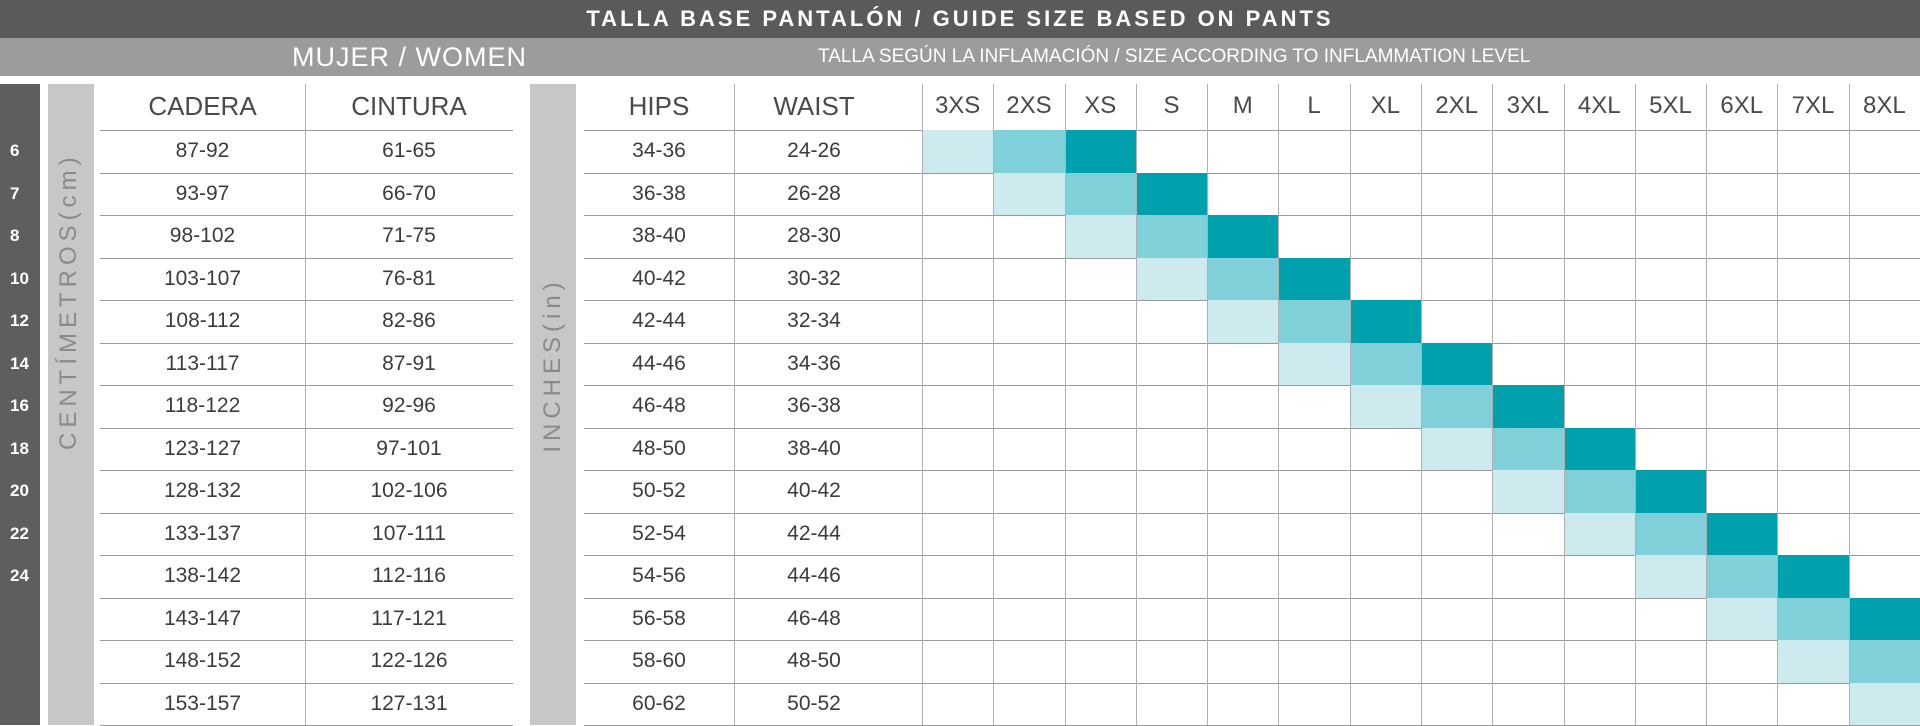  What do you see at coordinates (1742, 105) in the screenshot?
I see `size-header: 6XL` at bounding box center [1742, 105].